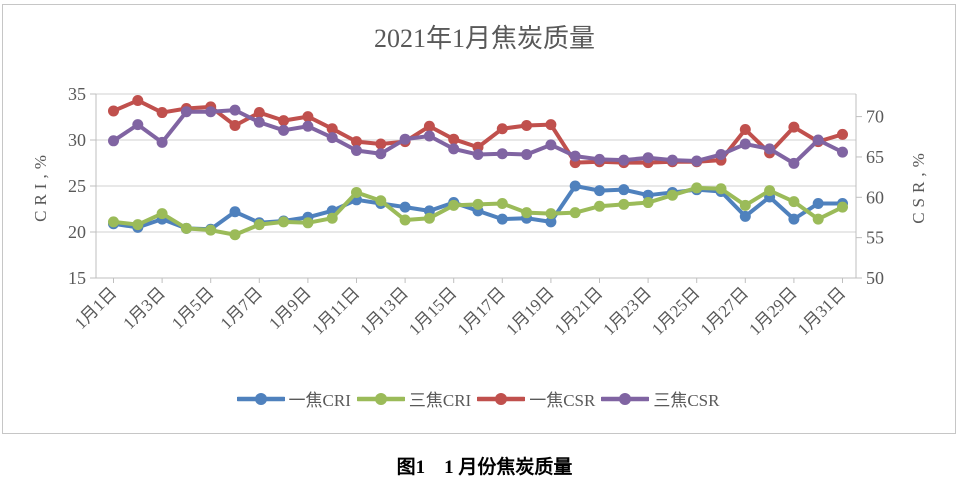 Image resolution: width=969 pixels, height=487 pixels. I want to click on svg-text: 25, so click(77, 186).